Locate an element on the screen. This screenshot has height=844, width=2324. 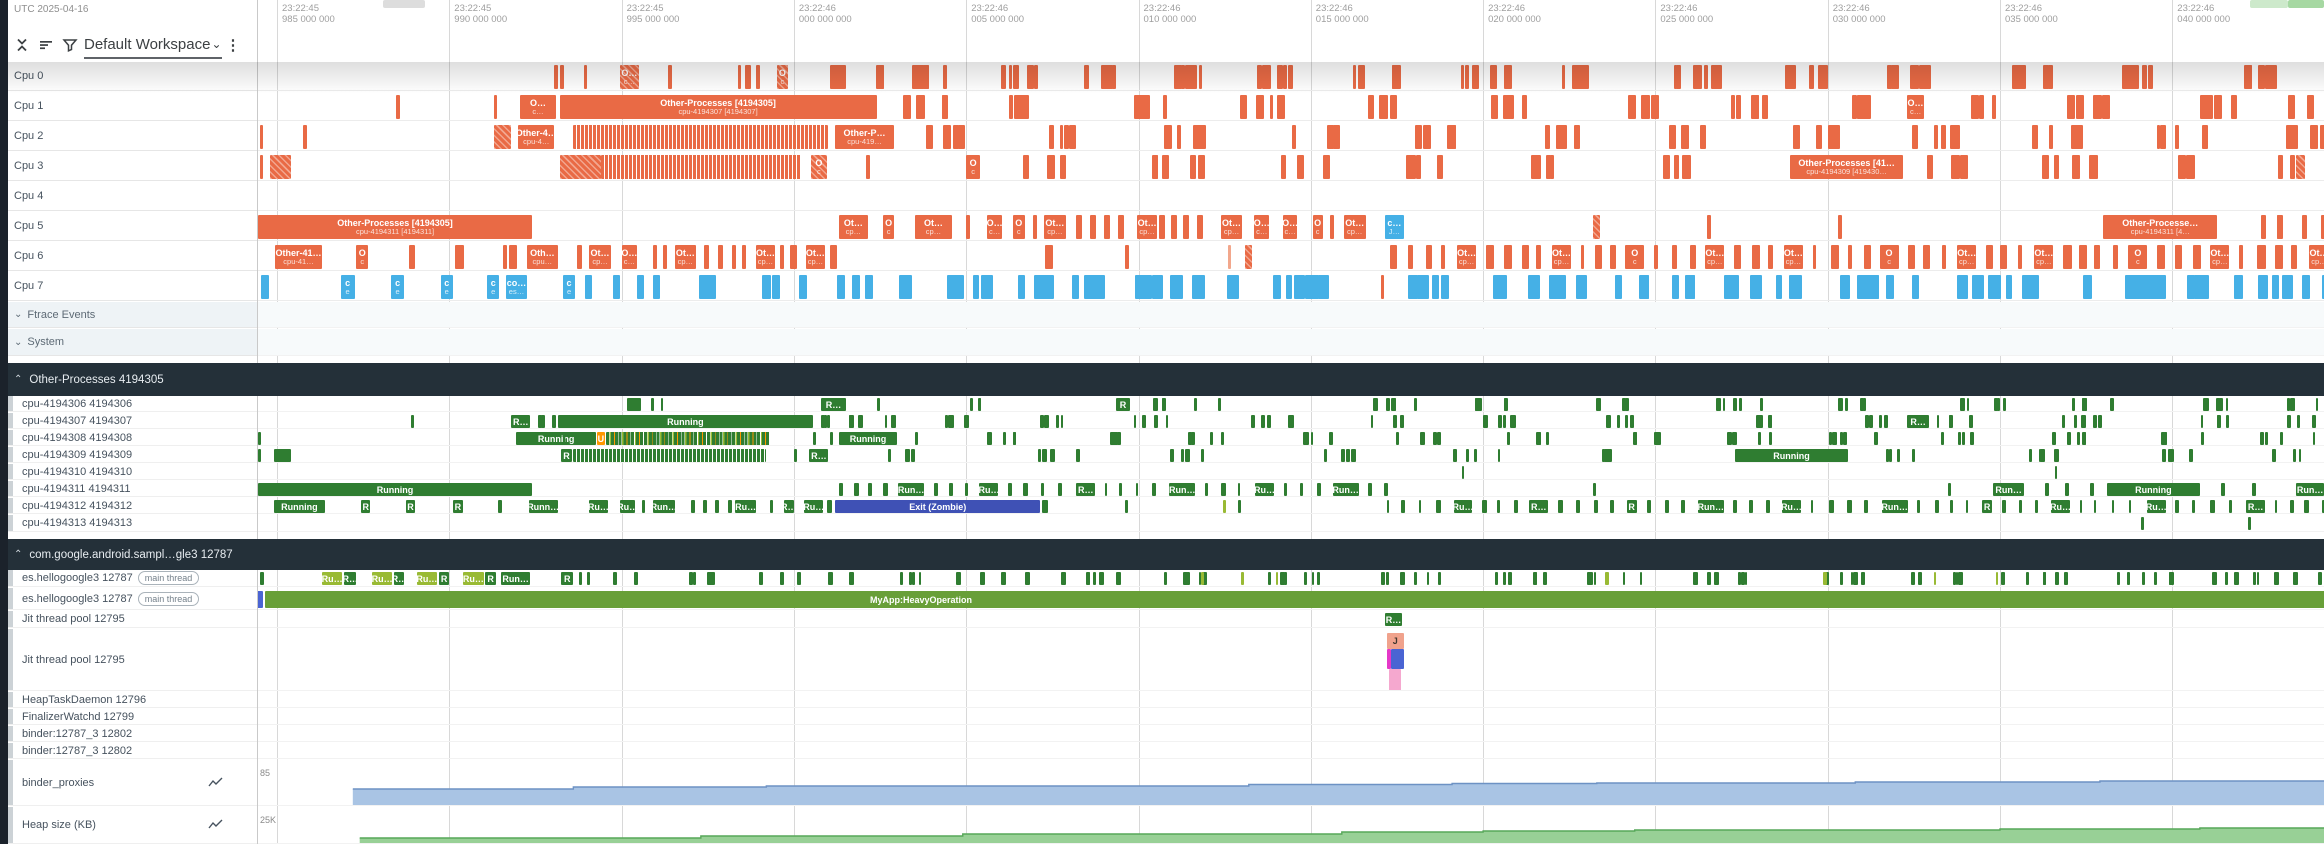
overflow-menu-icon: ⋮ is located at coordinates (233, 45).